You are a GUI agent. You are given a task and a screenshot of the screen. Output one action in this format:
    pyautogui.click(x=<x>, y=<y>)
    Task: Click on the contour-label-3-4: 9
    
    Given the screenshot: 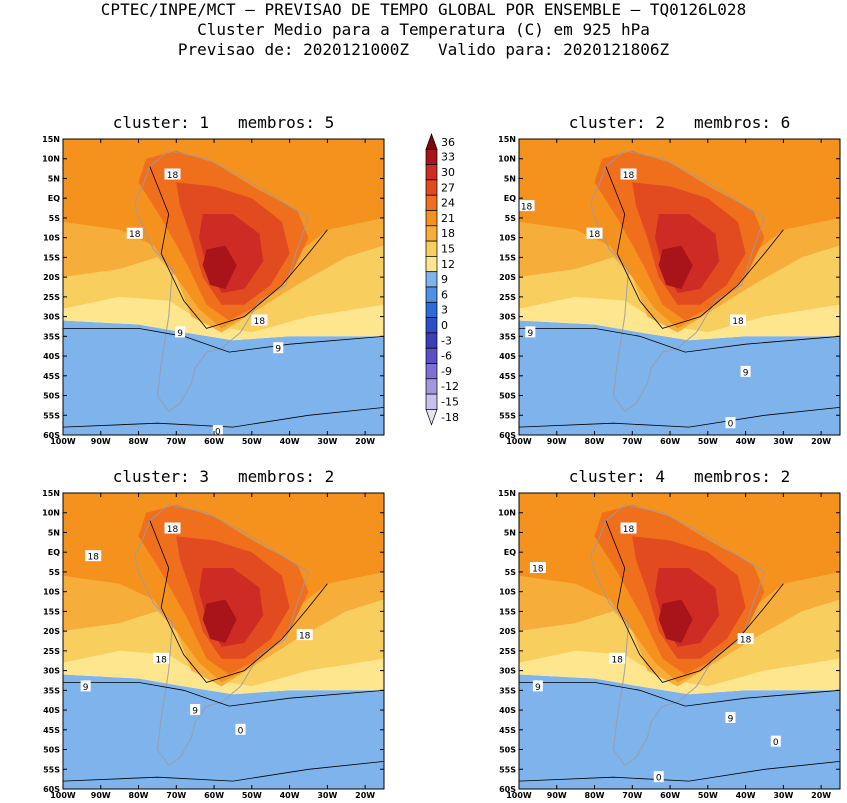 What is the action you would take?
    pyautogui.click(x=86, y=688)
    